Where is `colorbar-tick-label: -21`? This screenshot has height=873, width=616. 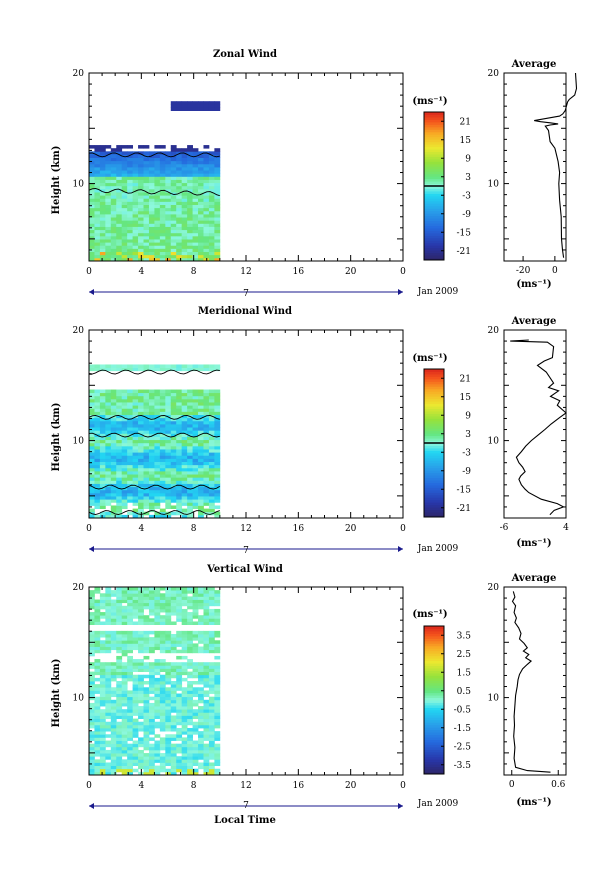 colorbar-tick-label: -21 is located at coordinates (464, 509).